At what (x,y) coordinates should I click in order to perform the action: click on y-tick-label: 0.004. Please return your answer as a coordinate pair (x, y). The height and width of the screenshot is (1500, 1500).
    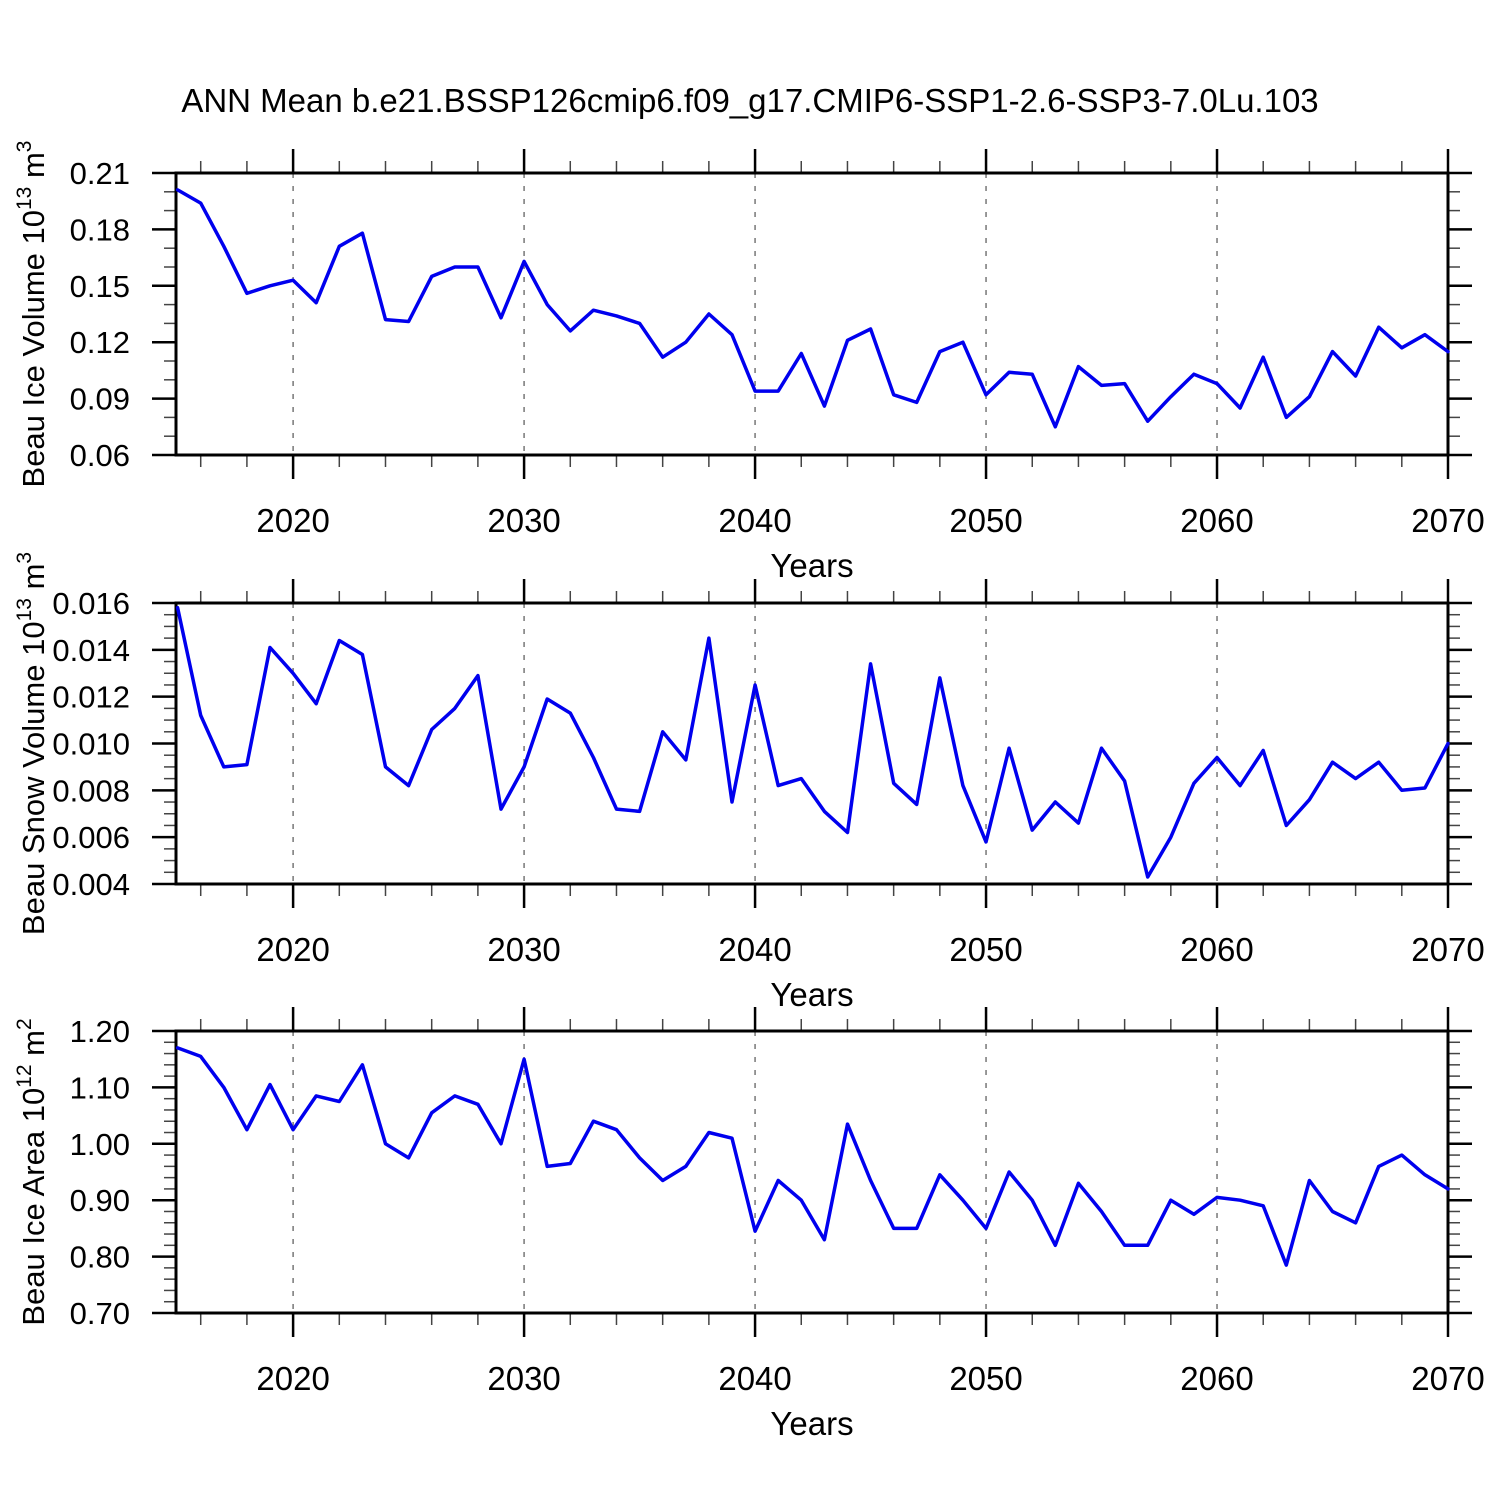
    Looking at the image, I should click on (91, 884).